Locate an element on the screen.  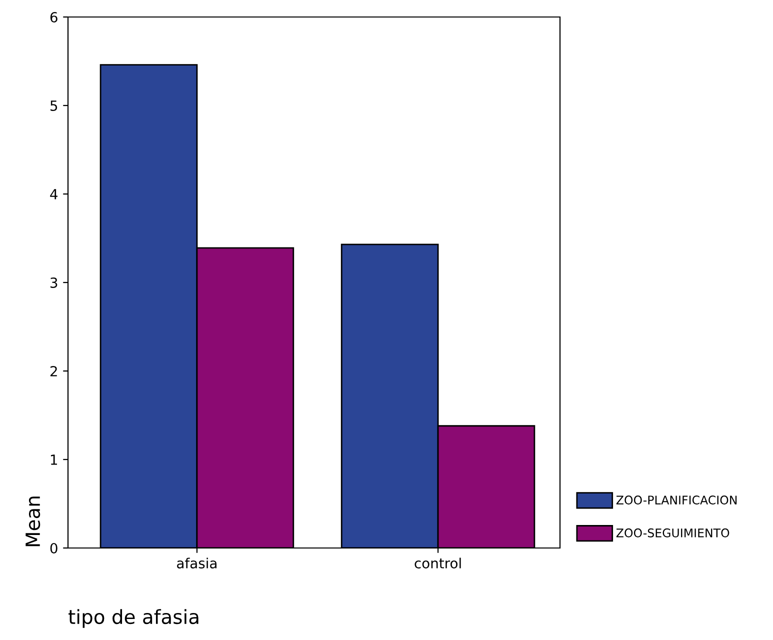
x-axis-title: tipo de afasia is located at coordinates (133, 618).